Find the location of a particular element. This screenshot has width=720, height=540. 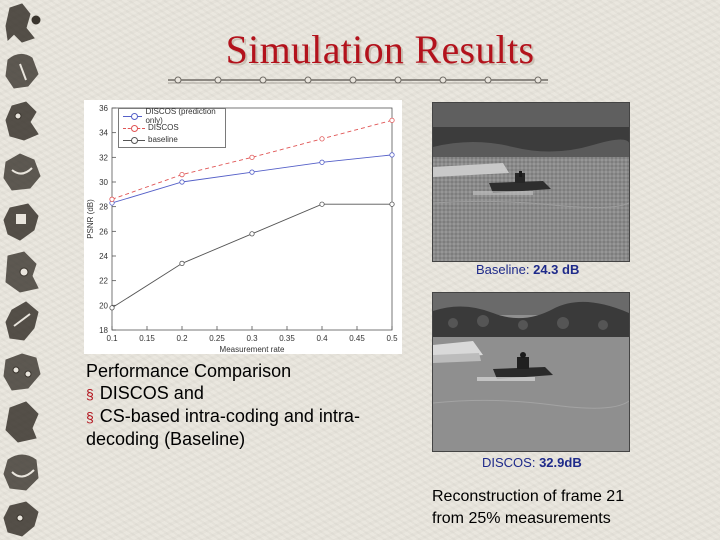

discos-caption: DISCOS: 32.9dB is located at coordinates (532, 462).